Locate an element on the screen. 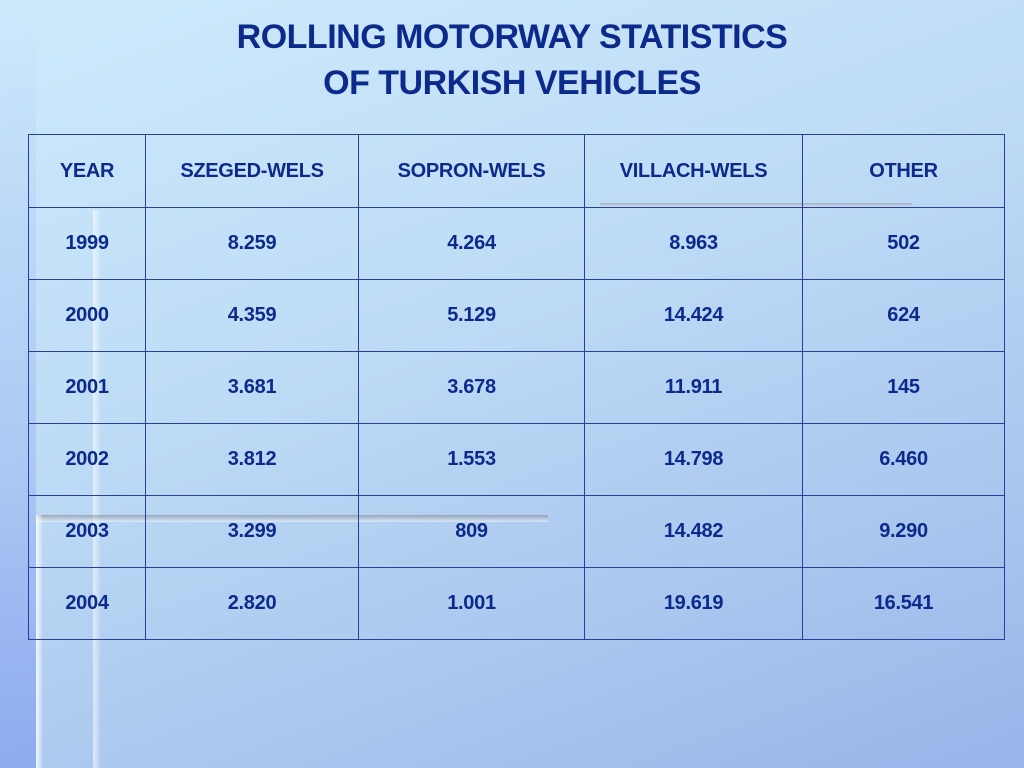 The width and height of the screenshot is (1024, 768). table-row: 1999 8.259 4.264 8.963 502 is located at coordinates (516, 243).